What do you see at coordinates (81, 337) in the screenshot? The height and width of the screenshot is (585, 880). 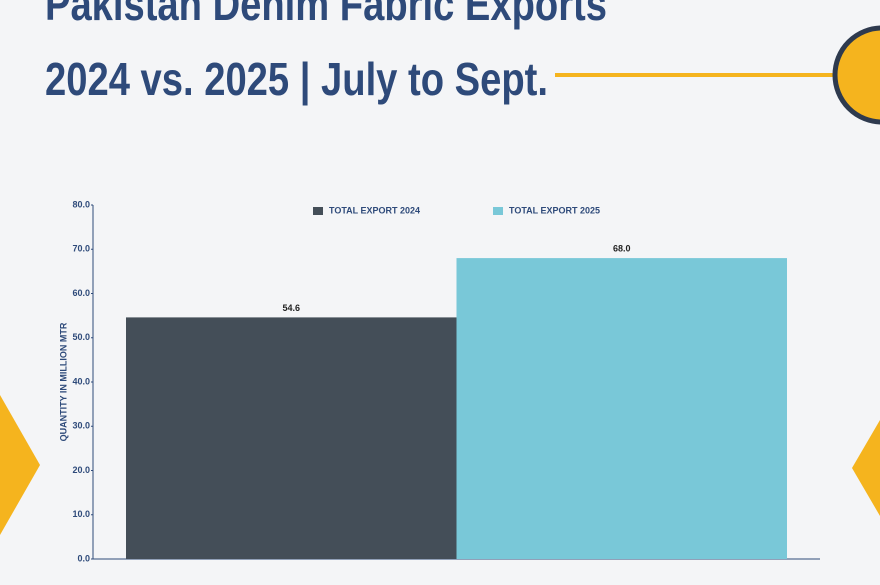 I see `y-tick-label: 50.0` at bounding box center [81, 337].